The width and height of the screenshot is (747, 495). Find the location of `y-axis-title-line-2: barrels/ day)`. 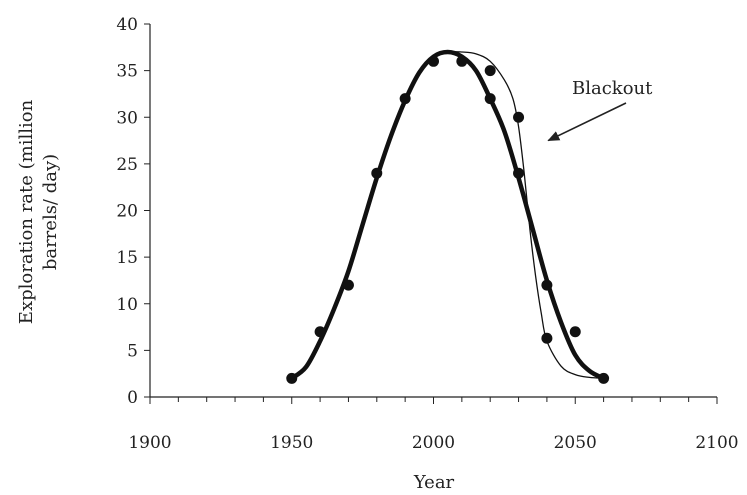

y-axis-title-line-2: barrels/ day) is located at coordinates (50, 212).